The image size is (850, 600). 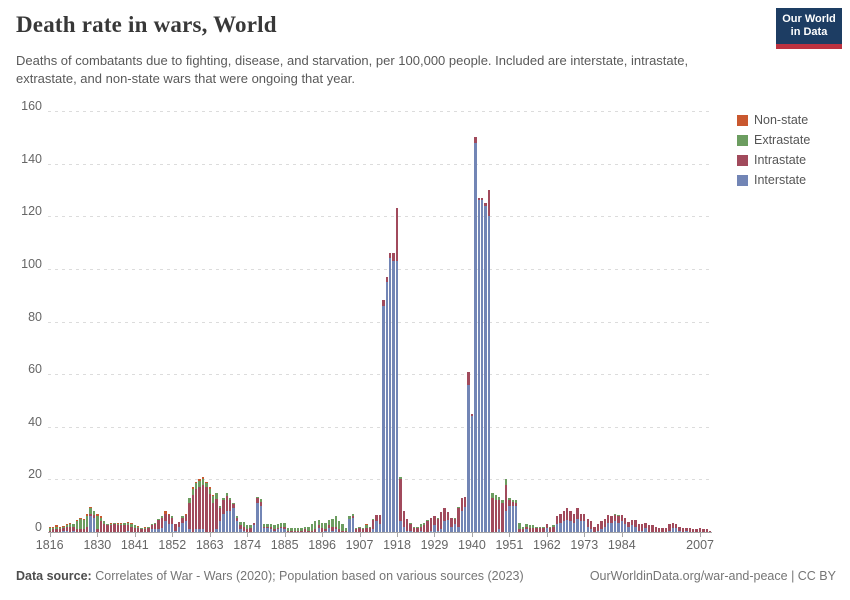 What do you see at coordinates (560, 522) in the screenshot?
I see `bar-1966` at bounding box center [560, 522].